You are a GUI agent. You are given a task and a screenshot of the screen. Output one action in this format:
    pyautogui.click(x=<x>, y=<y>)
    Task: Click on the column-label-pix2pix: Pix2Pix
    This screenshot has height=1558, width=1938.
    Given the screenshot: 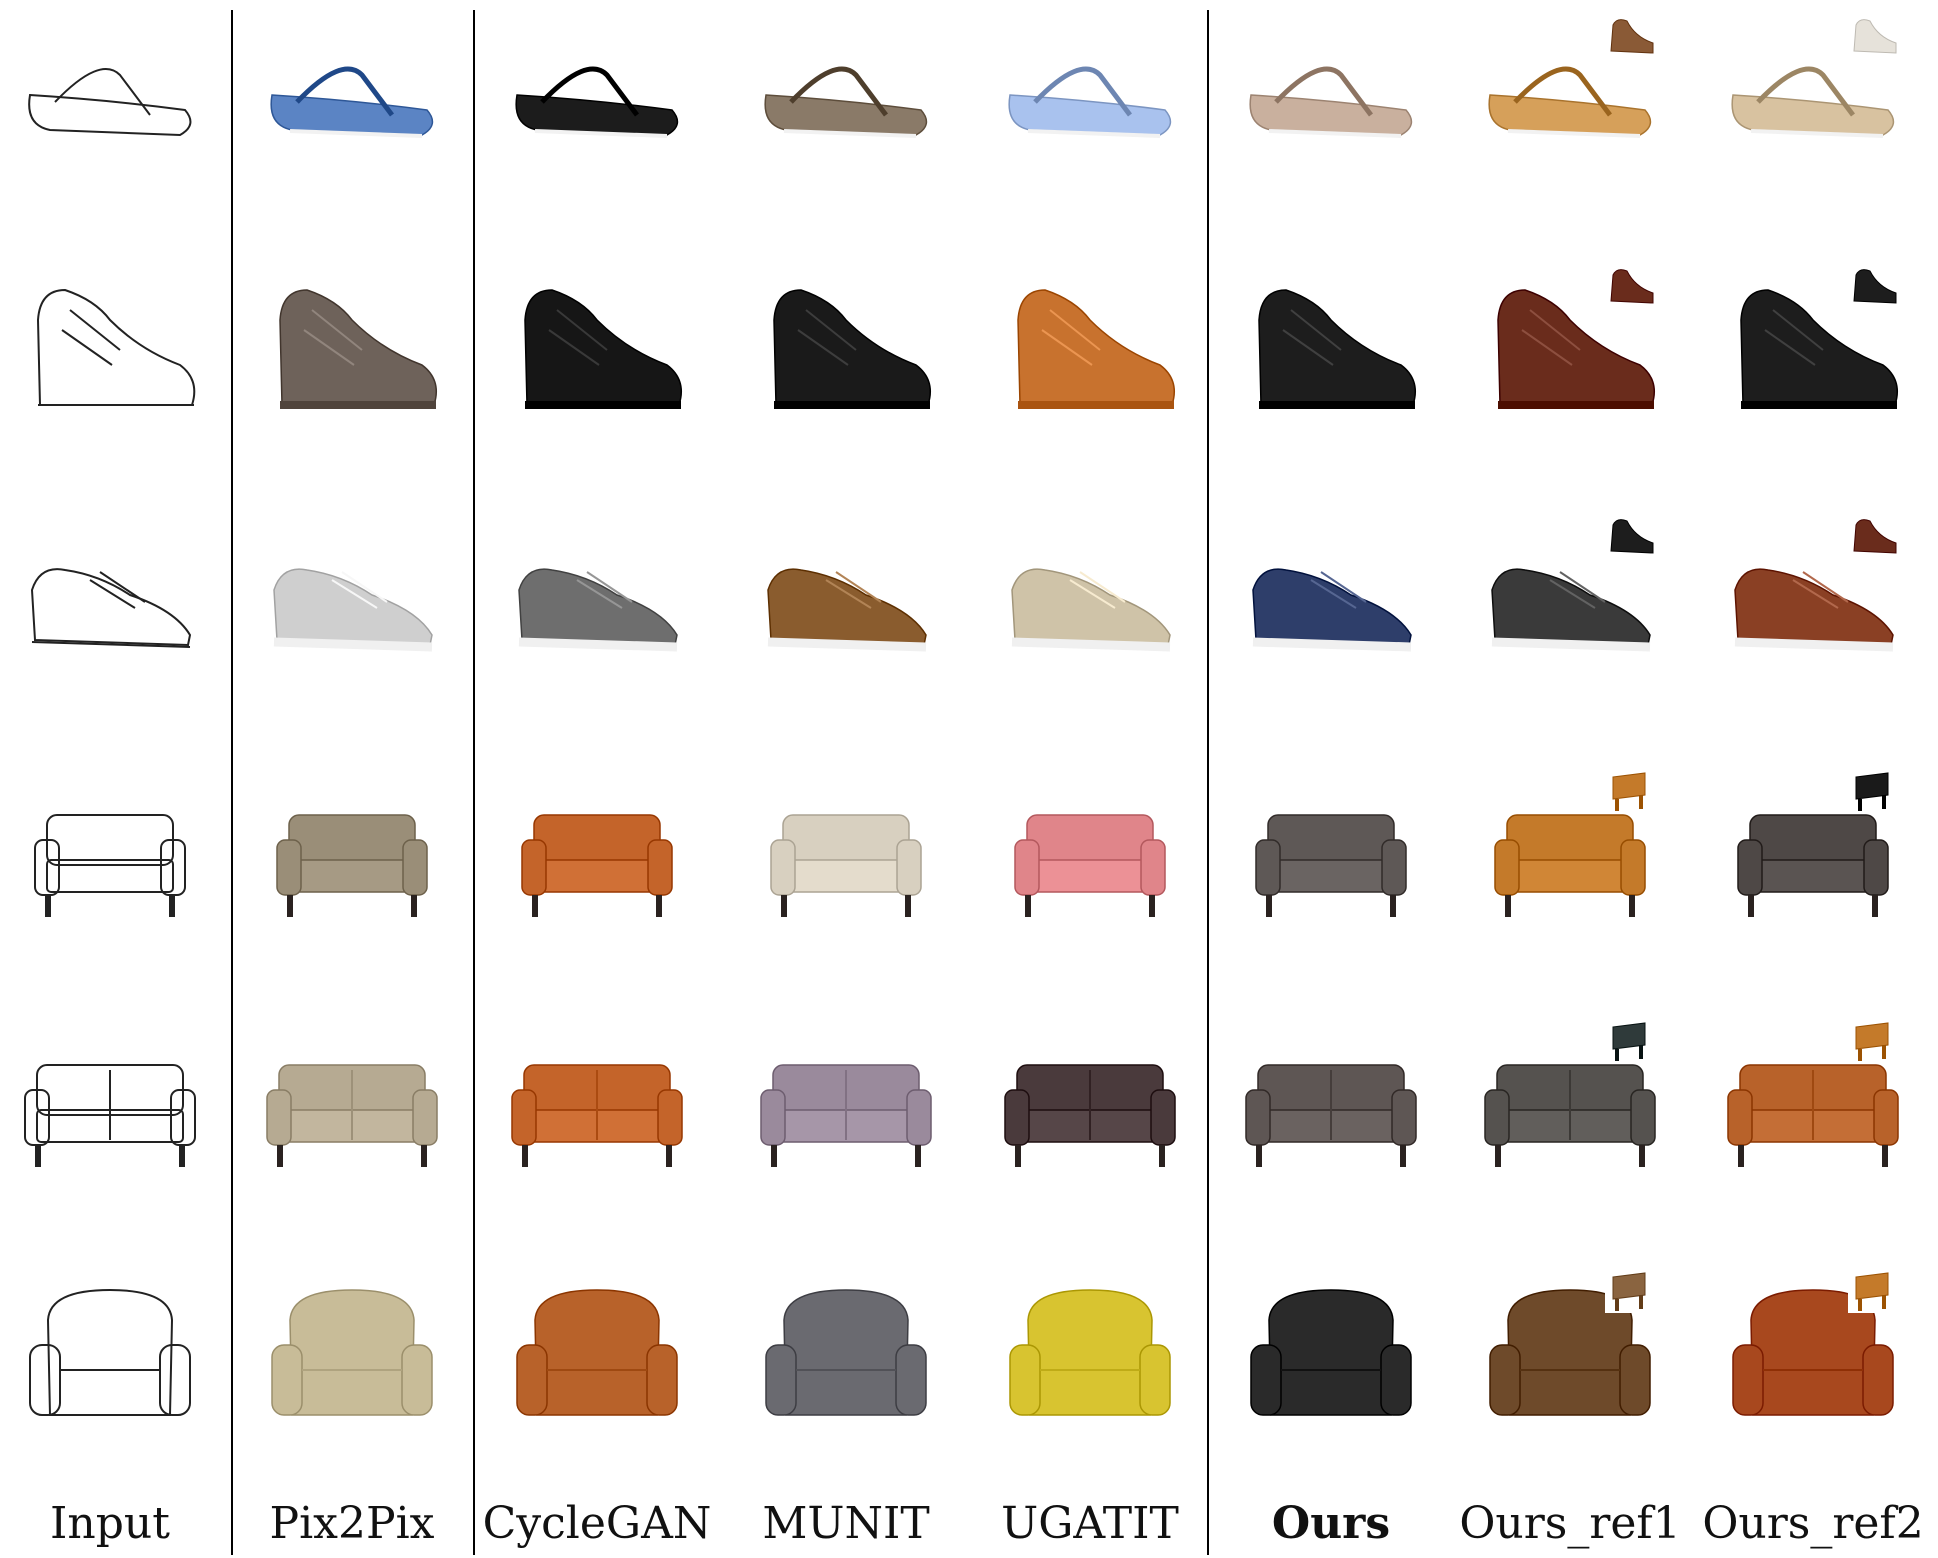 What is the action you would take?
    pyautogui.click(x=352, y=1523)
    